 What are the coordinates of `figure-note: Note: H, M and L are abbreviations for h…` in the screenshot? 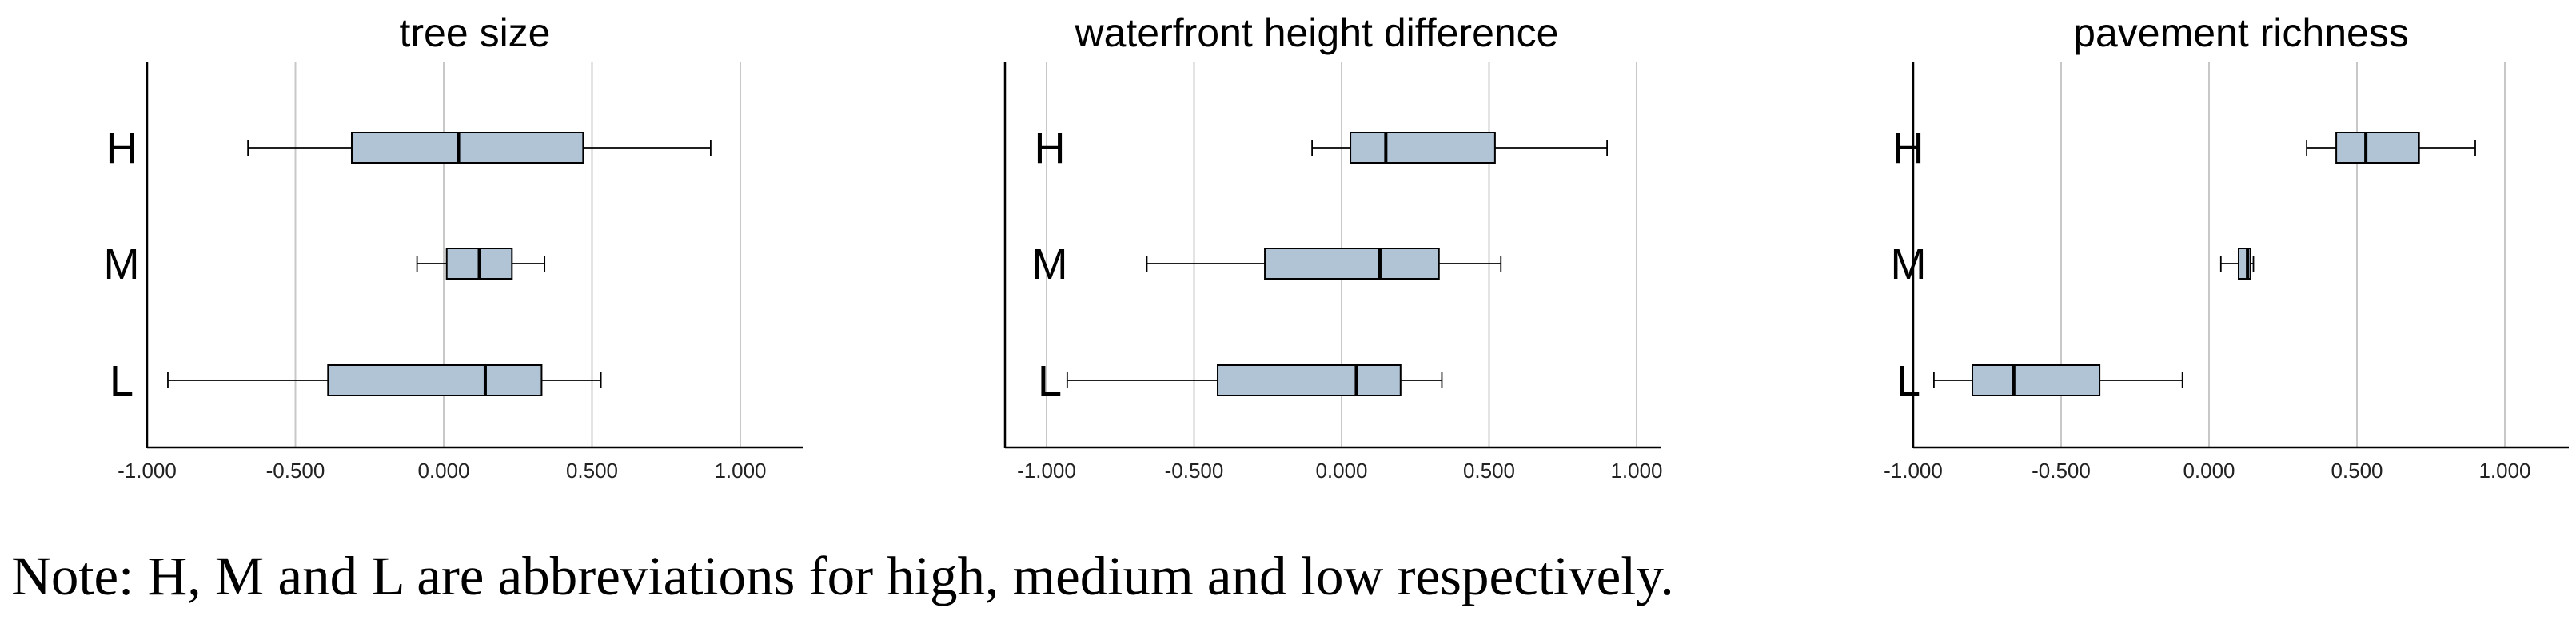 It's located at (843, 576).